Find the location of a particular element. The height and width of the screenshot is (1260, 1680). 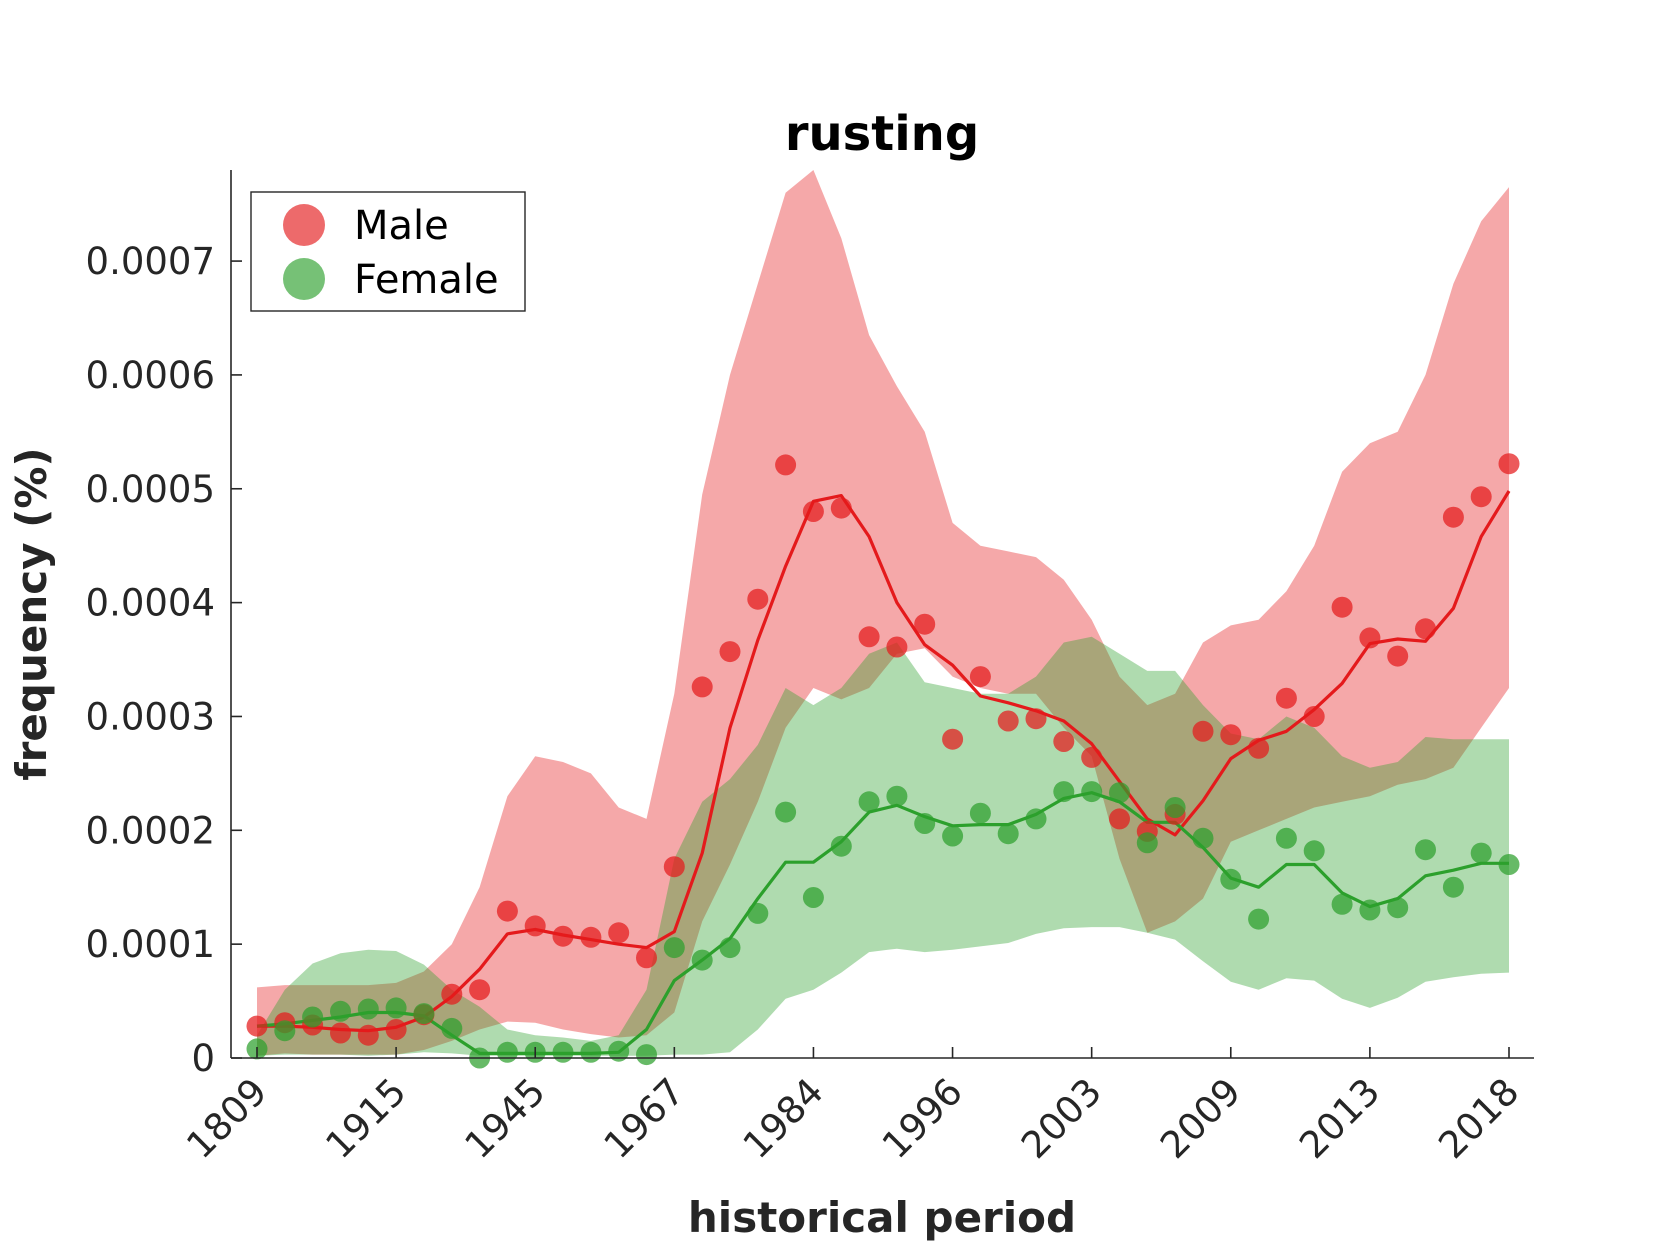

x-tick-label: 2013 is located at coordinates (1339, 1118).